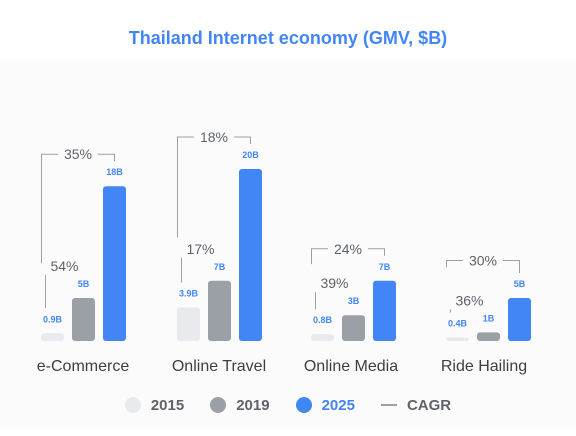 The image size is (576, 436). I want to click on cagr-short-3-label: 36%, so click(469, 300).